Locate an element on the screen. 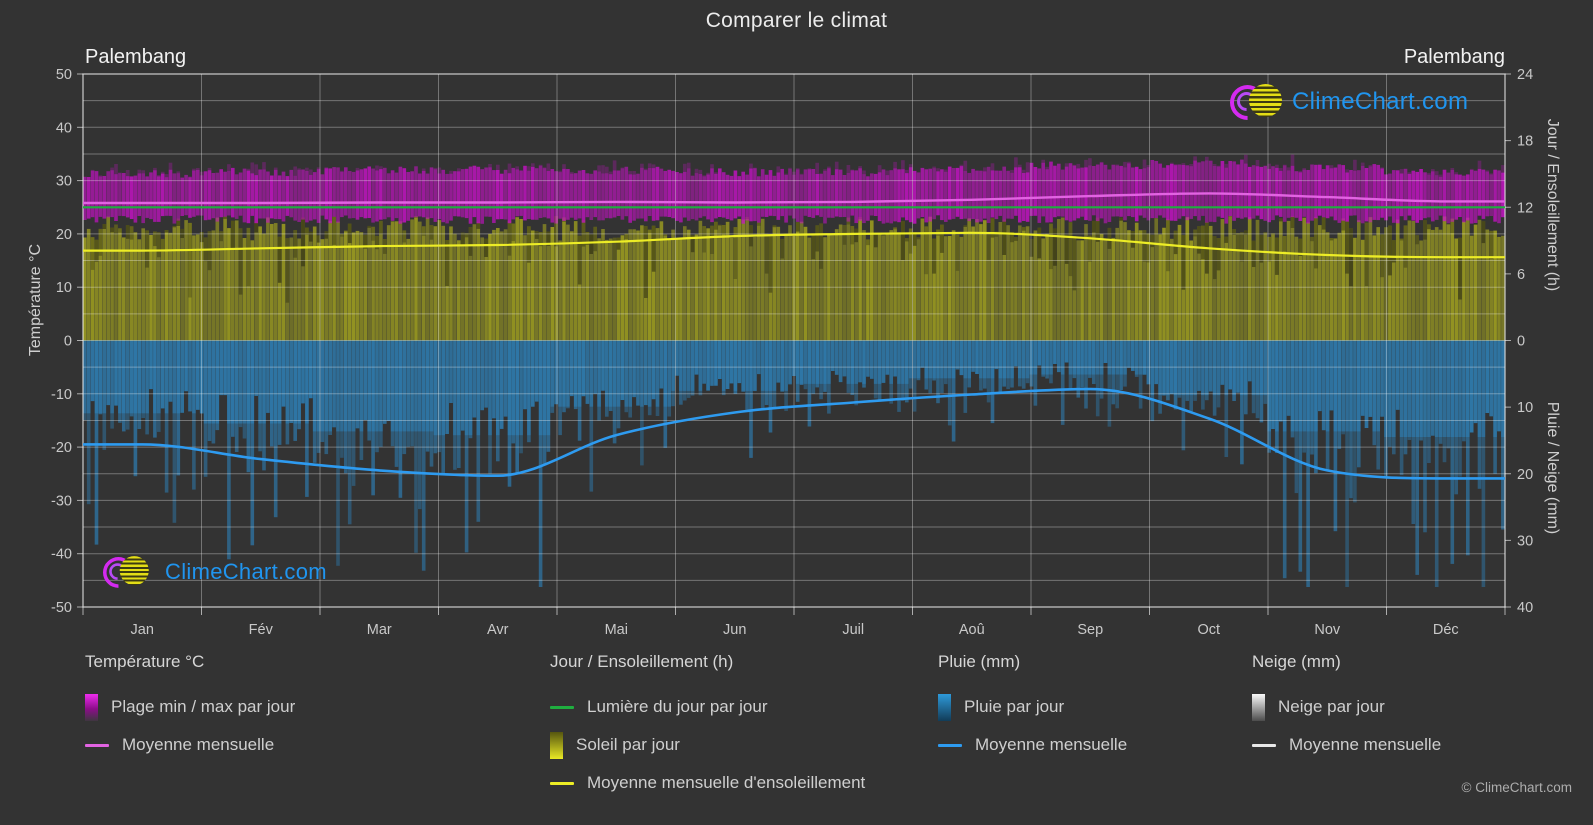 The width and height of the screenshot is (1593, 825). svg-text: 50 is located at coordinates (64, 75).